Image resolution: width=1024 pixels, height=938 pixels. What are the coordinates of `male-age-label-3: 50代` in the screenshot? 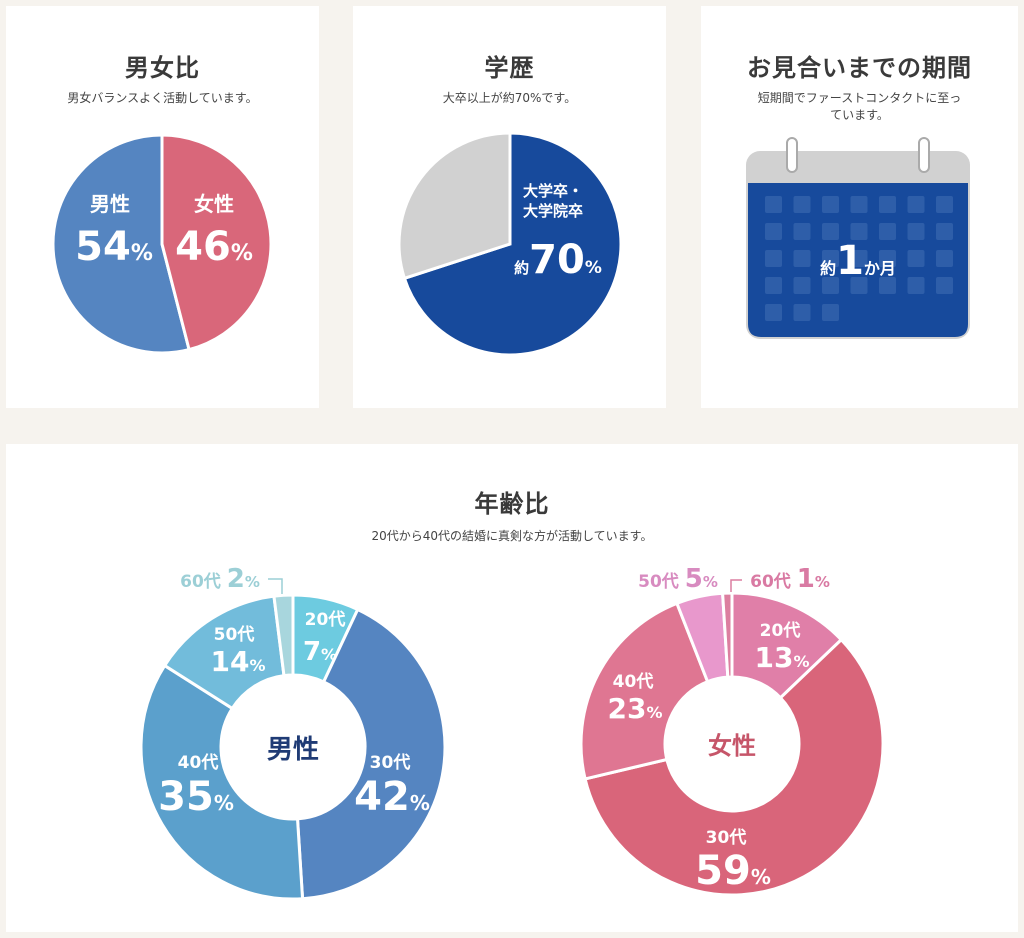 It's located at (234, 634).